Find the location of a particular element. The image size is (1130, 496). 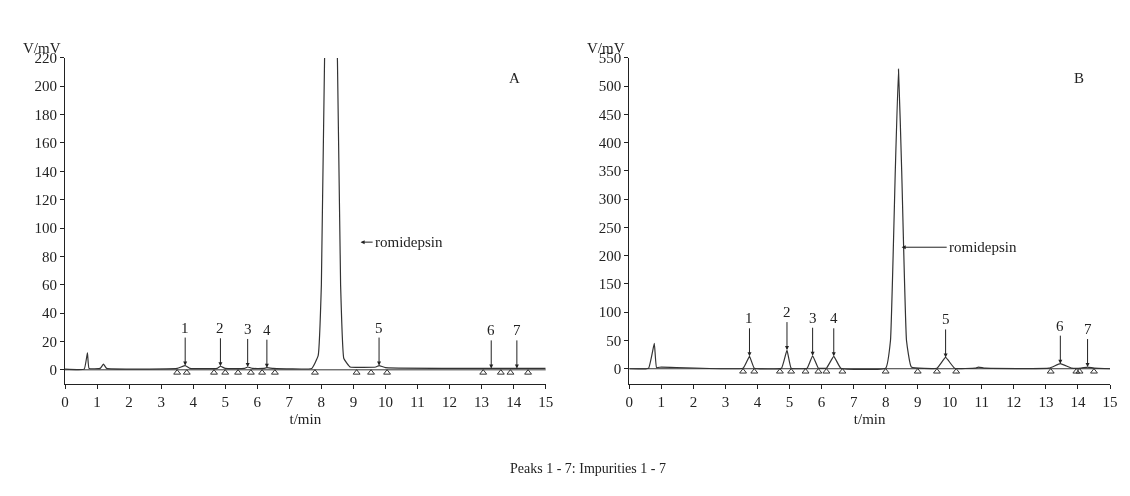

text: Peaks 1 - 7: Impurities 1 - 7 is located at coordinates (588, 468).